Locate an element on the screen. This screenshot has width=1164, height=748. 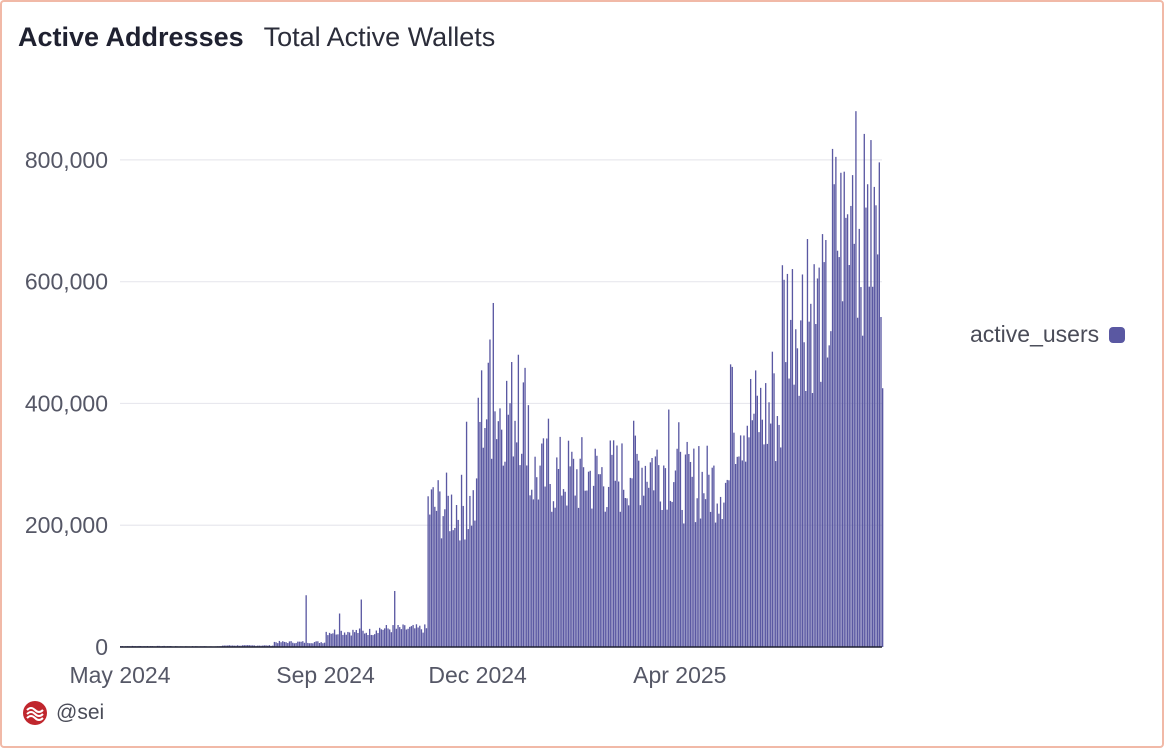
x-tick-label: Dec 2024 is located at coordinates (477, 675).